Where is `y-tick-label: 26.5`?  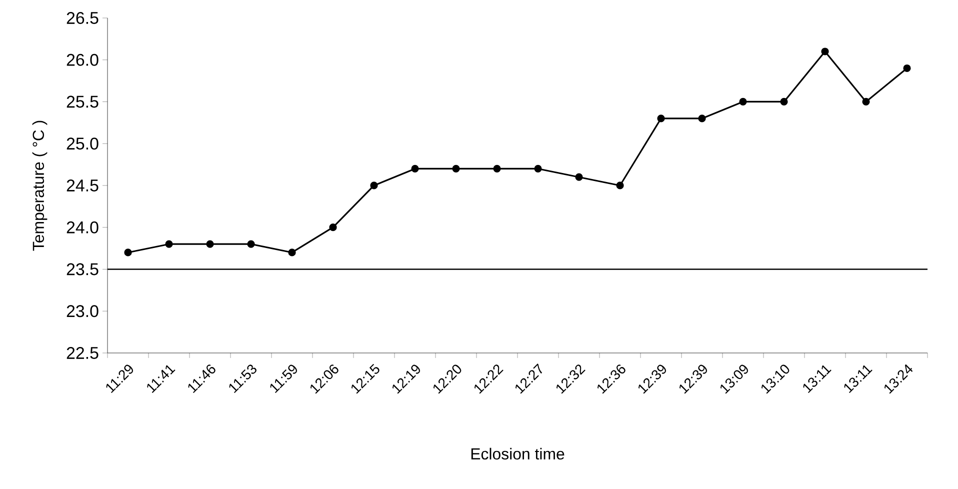
y-tick-label: 26.5 is located at coordinates (82, 18).